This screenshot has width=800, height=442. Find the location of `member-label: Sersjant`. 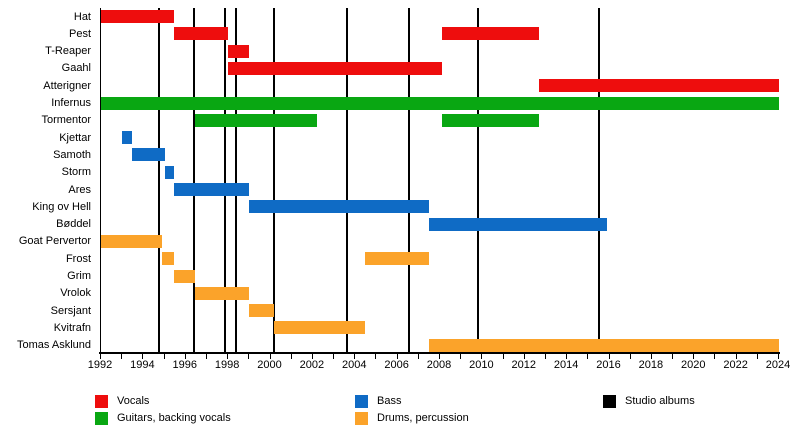

member-label: Sersjant is located at coordinates (70, 310).